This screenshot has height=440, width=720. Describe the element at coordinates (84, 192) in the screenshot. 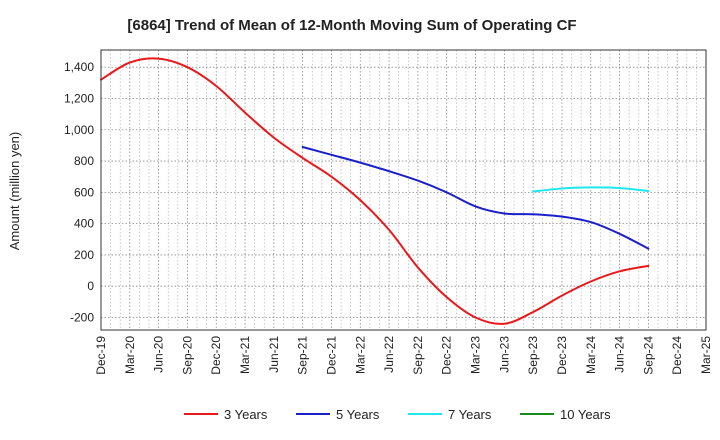

I see `y-tick-label: 600` at that location.